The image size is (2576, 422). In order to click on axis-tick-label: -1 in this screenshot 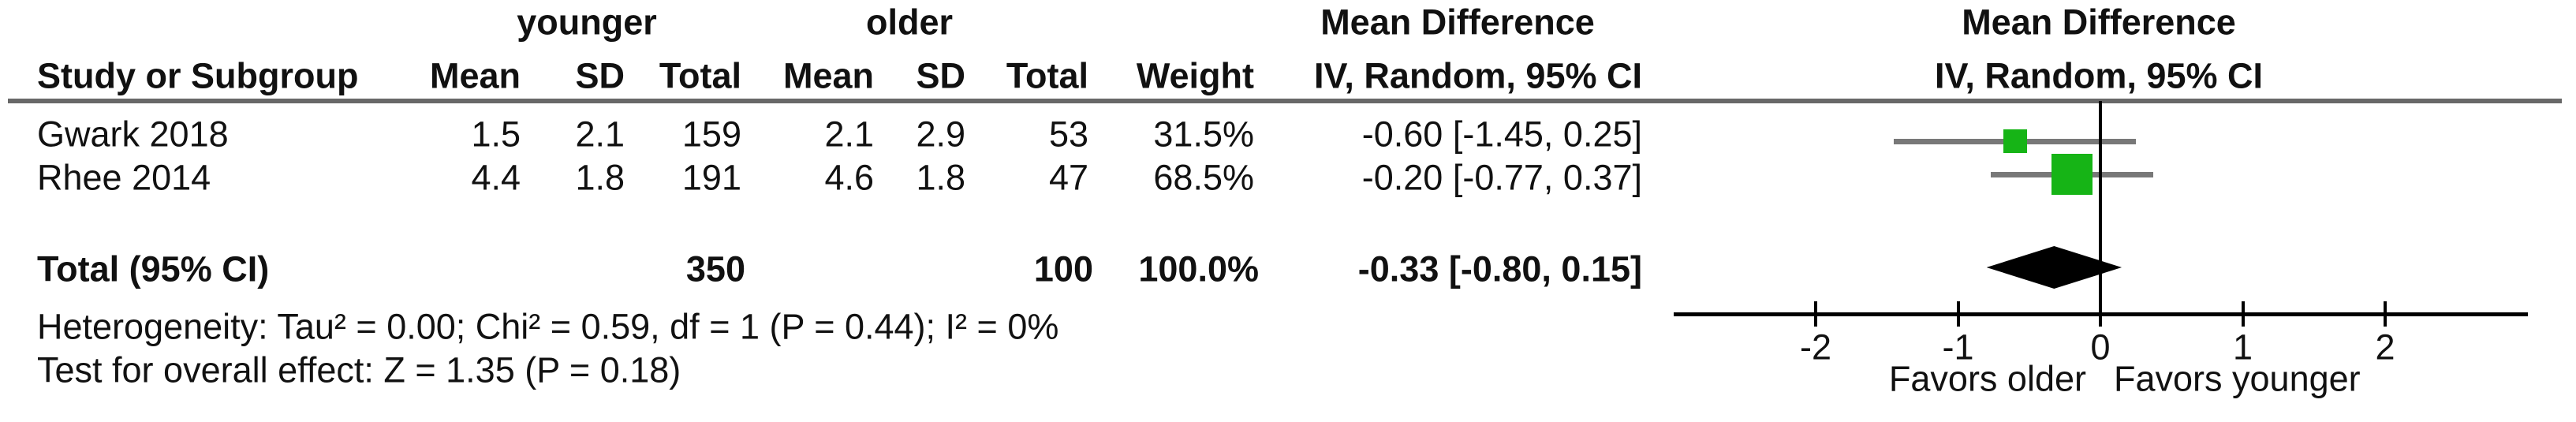, I will do `click(1958, 347)`.